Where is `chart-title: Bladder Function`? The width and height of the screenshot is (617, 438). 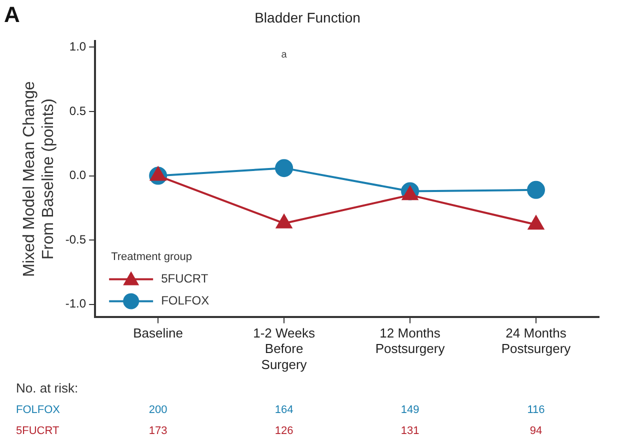 chart-title: Bladder Function is located at coordinates (307, 17).